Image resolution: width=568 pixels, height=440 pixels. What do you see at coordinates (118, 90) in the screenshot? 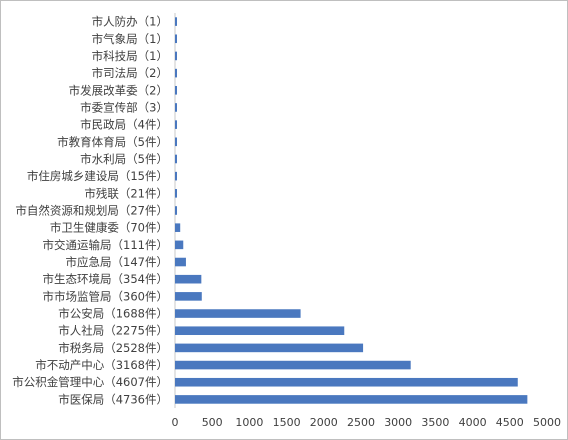
I see `category-label: 市发展改革委（2）` at bounding box center [118, 90].